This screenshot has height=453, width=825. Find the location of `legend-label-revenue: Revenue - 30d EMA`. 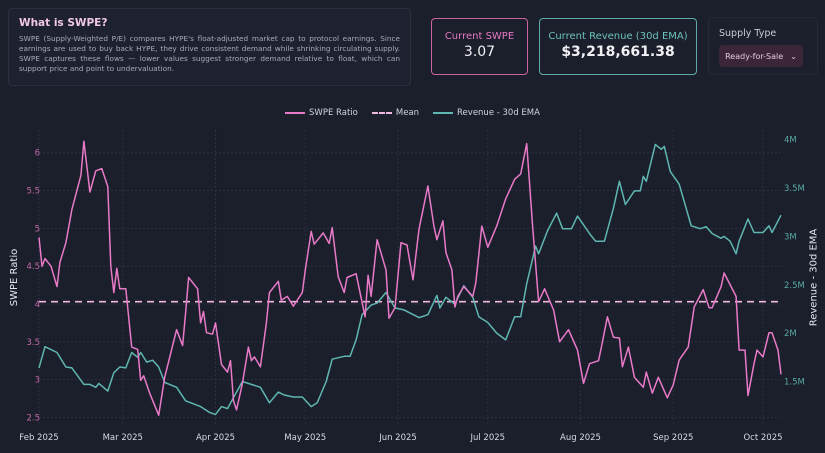

legend-label-revenue: Revenue - 30d EMA is located at coordinates (498, 113).